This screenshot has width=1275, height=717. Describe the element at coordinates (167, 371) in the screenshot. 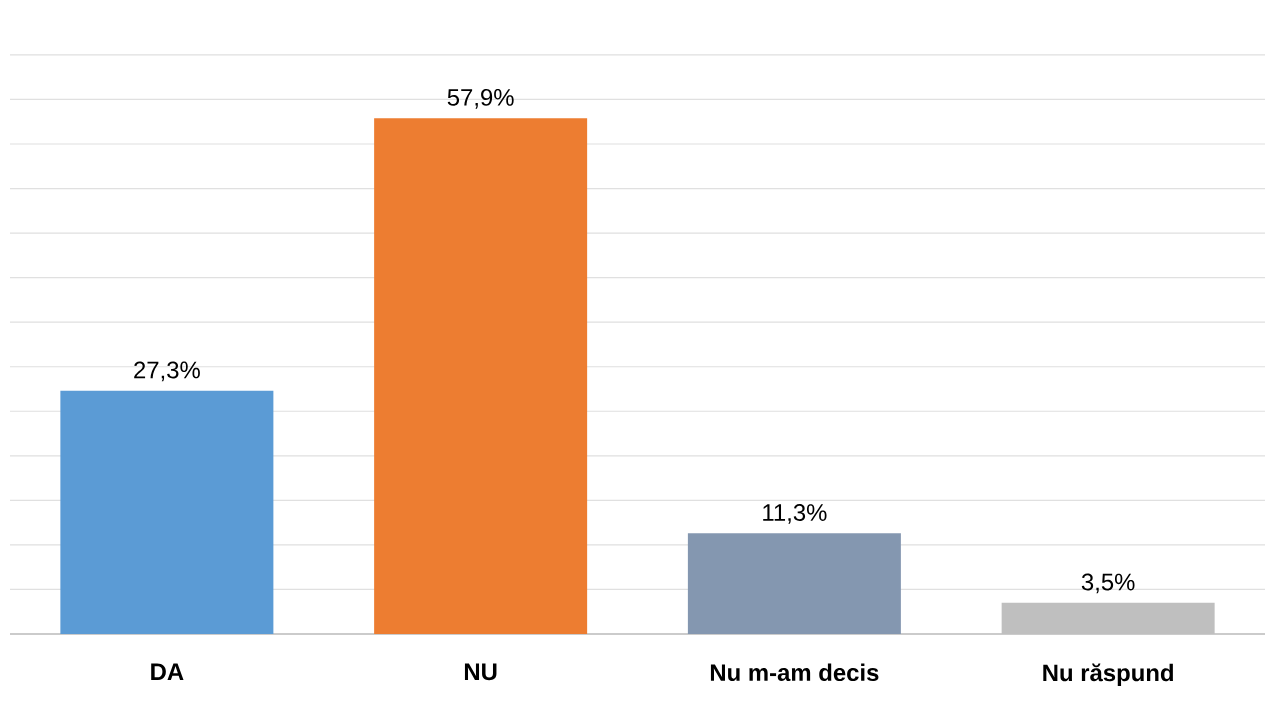

I see `data-label: 27,3%` at that location.